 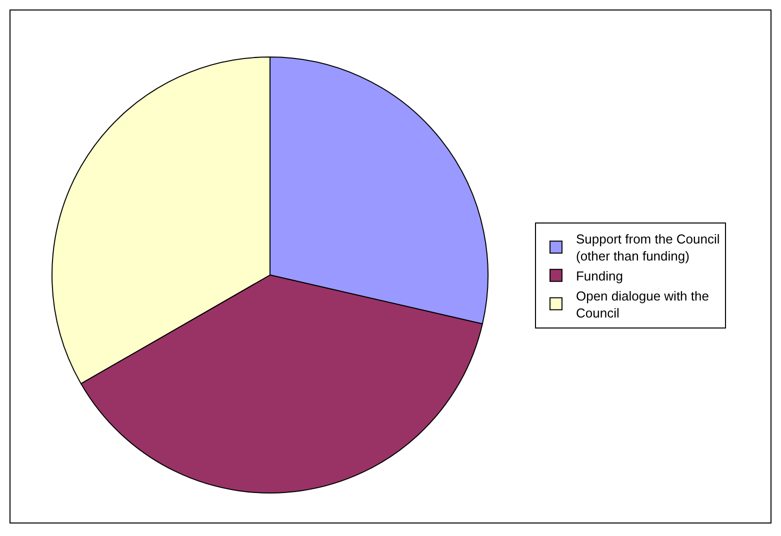 I want to click on legend-label: Support from the Council (other than funding), so click(x=648, y=248).